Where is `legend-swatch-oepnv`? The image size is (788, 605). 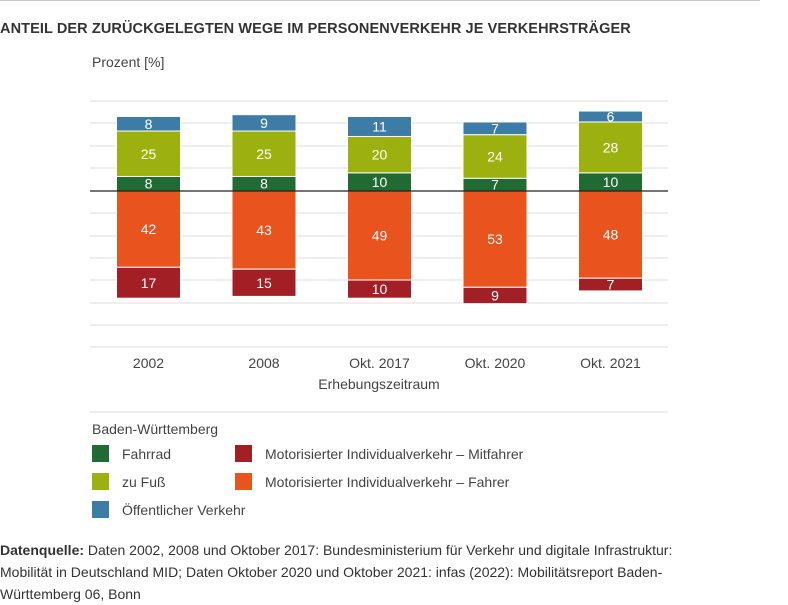
legend-swatch-oepnv is located at coordinates (100, 509).